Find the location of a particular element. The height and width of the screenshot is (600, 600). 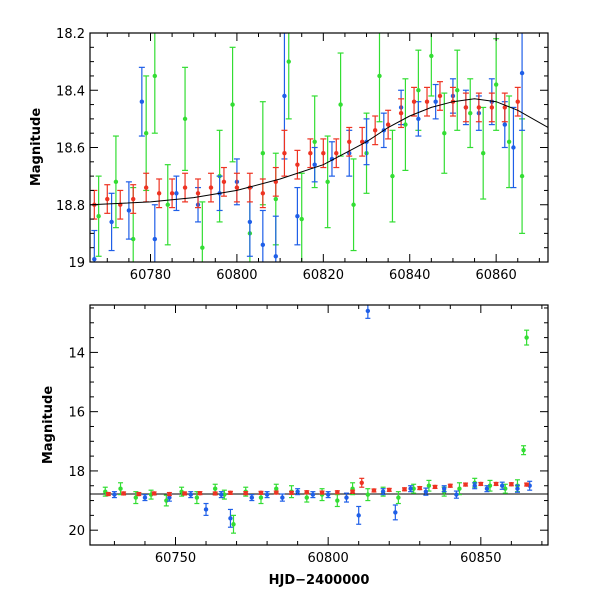

top-y-tick-label-0: 18.2 is located at coordinates (70, 34).